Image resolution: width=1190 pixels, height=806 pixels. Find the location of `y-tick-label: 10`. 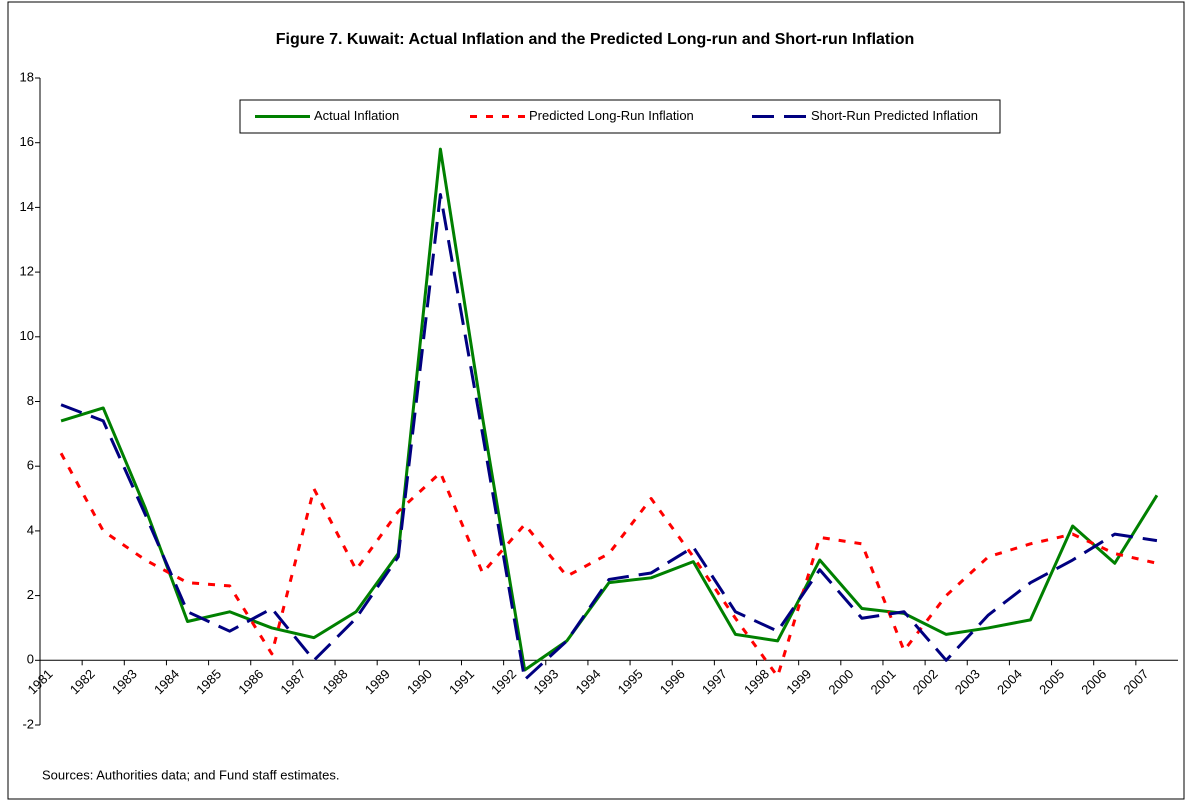

y-tick-label: 10 is located at coordinates (27, 335).